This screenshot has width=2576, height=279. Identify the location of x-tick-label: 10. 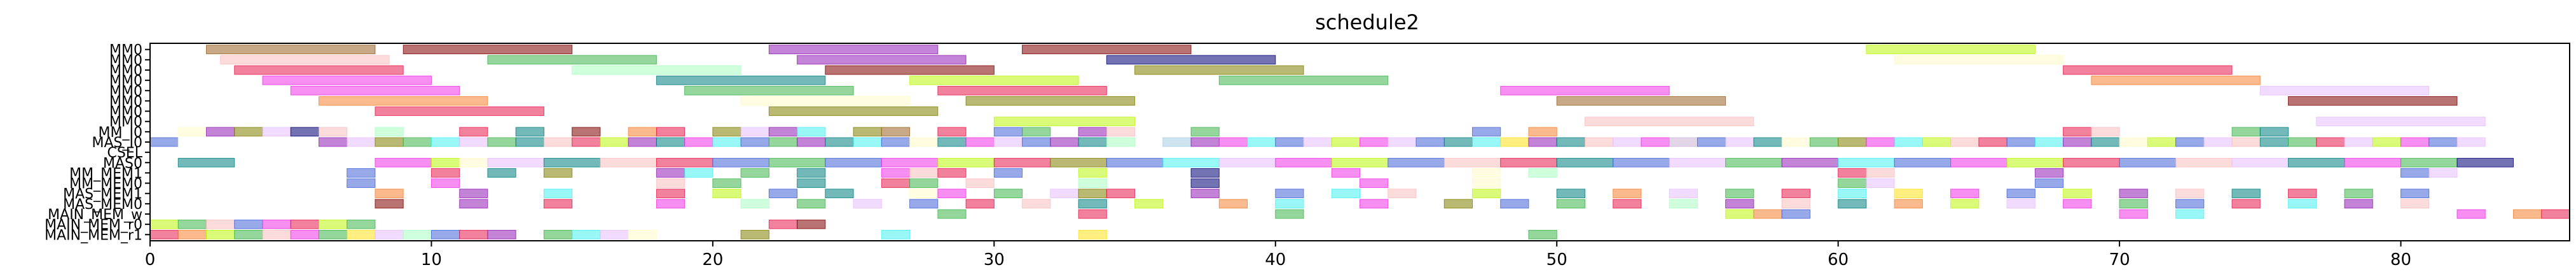
(431, 259).